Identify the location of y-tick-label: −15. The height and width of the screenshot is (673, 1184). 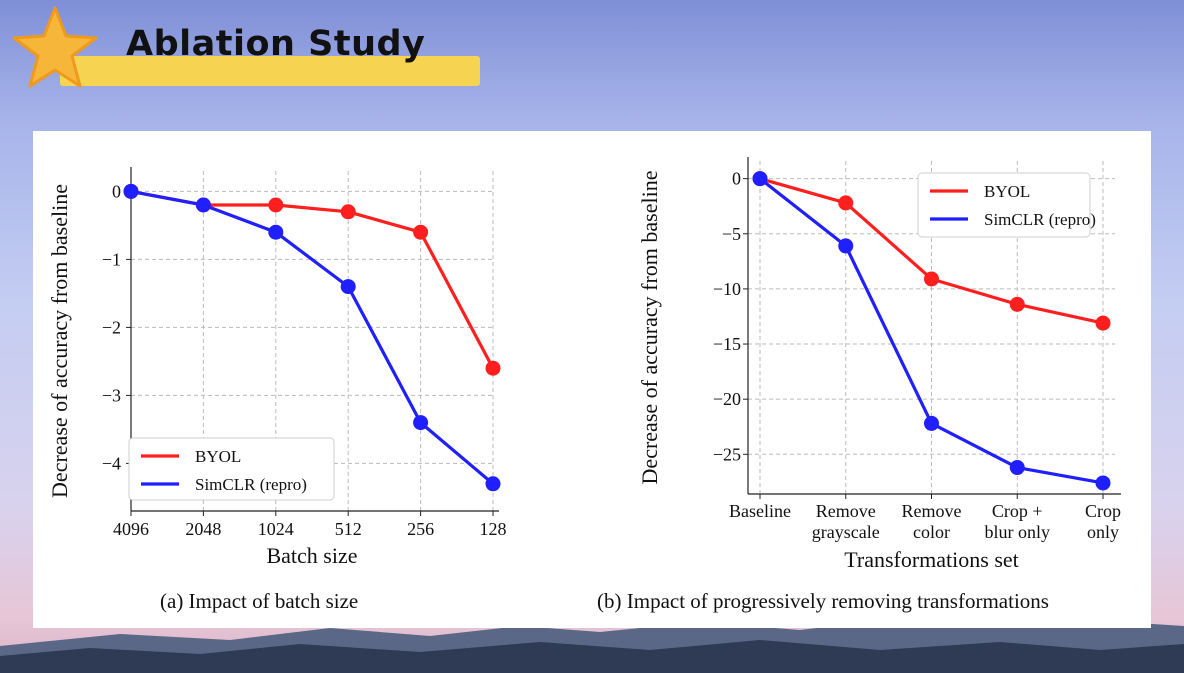
(727, 344).